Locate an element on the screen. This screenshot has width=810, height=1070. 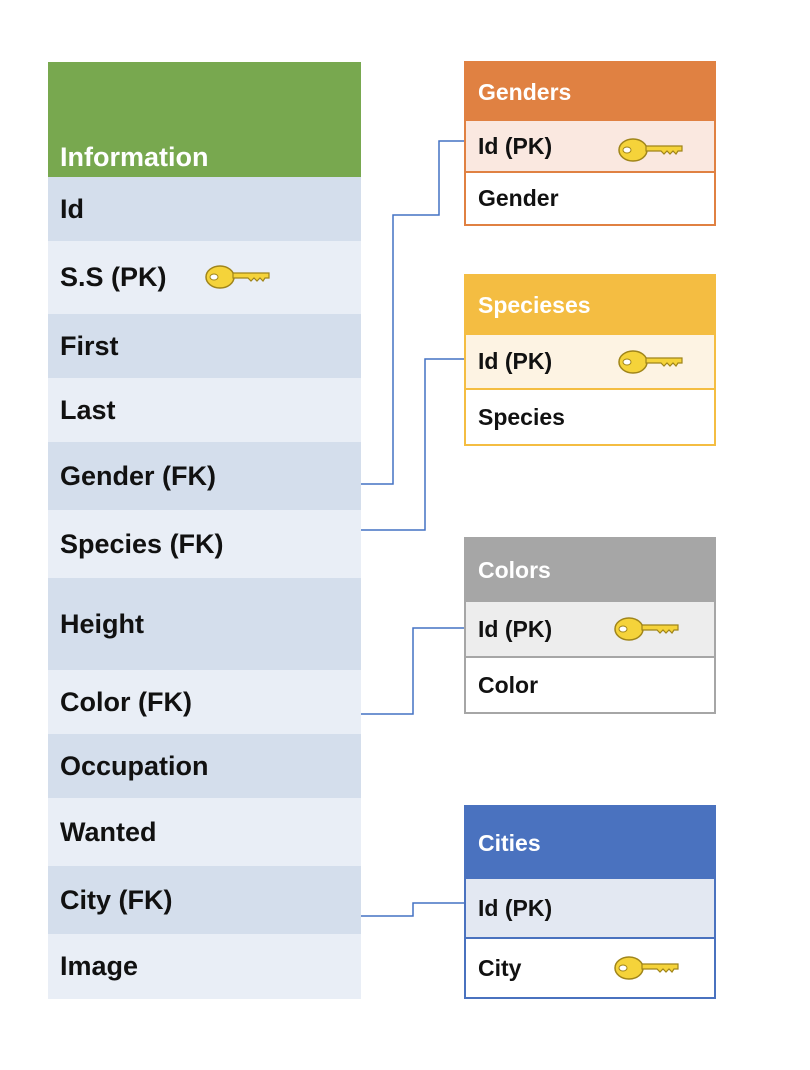
connector-color is located at coordinates (413, 671).